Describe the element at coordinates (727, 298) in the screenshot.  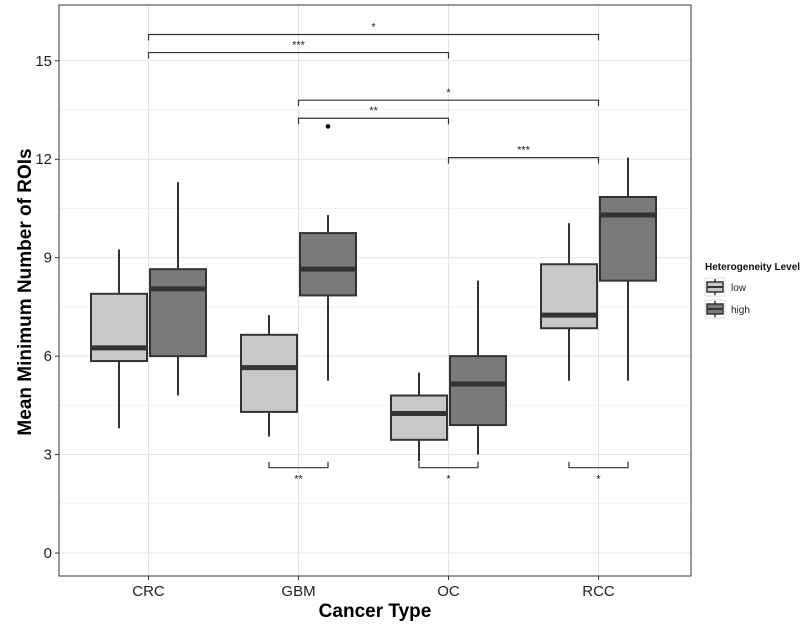
I see `legend-entries: low high` at that location.